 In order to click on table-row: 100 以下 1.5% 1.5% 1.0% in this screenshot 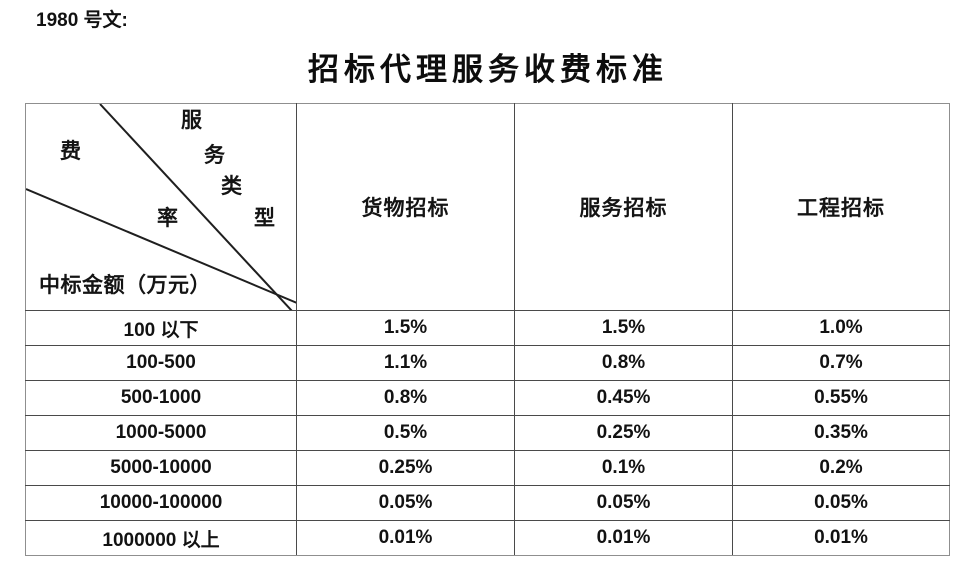, I will do `click(487, 328)`.